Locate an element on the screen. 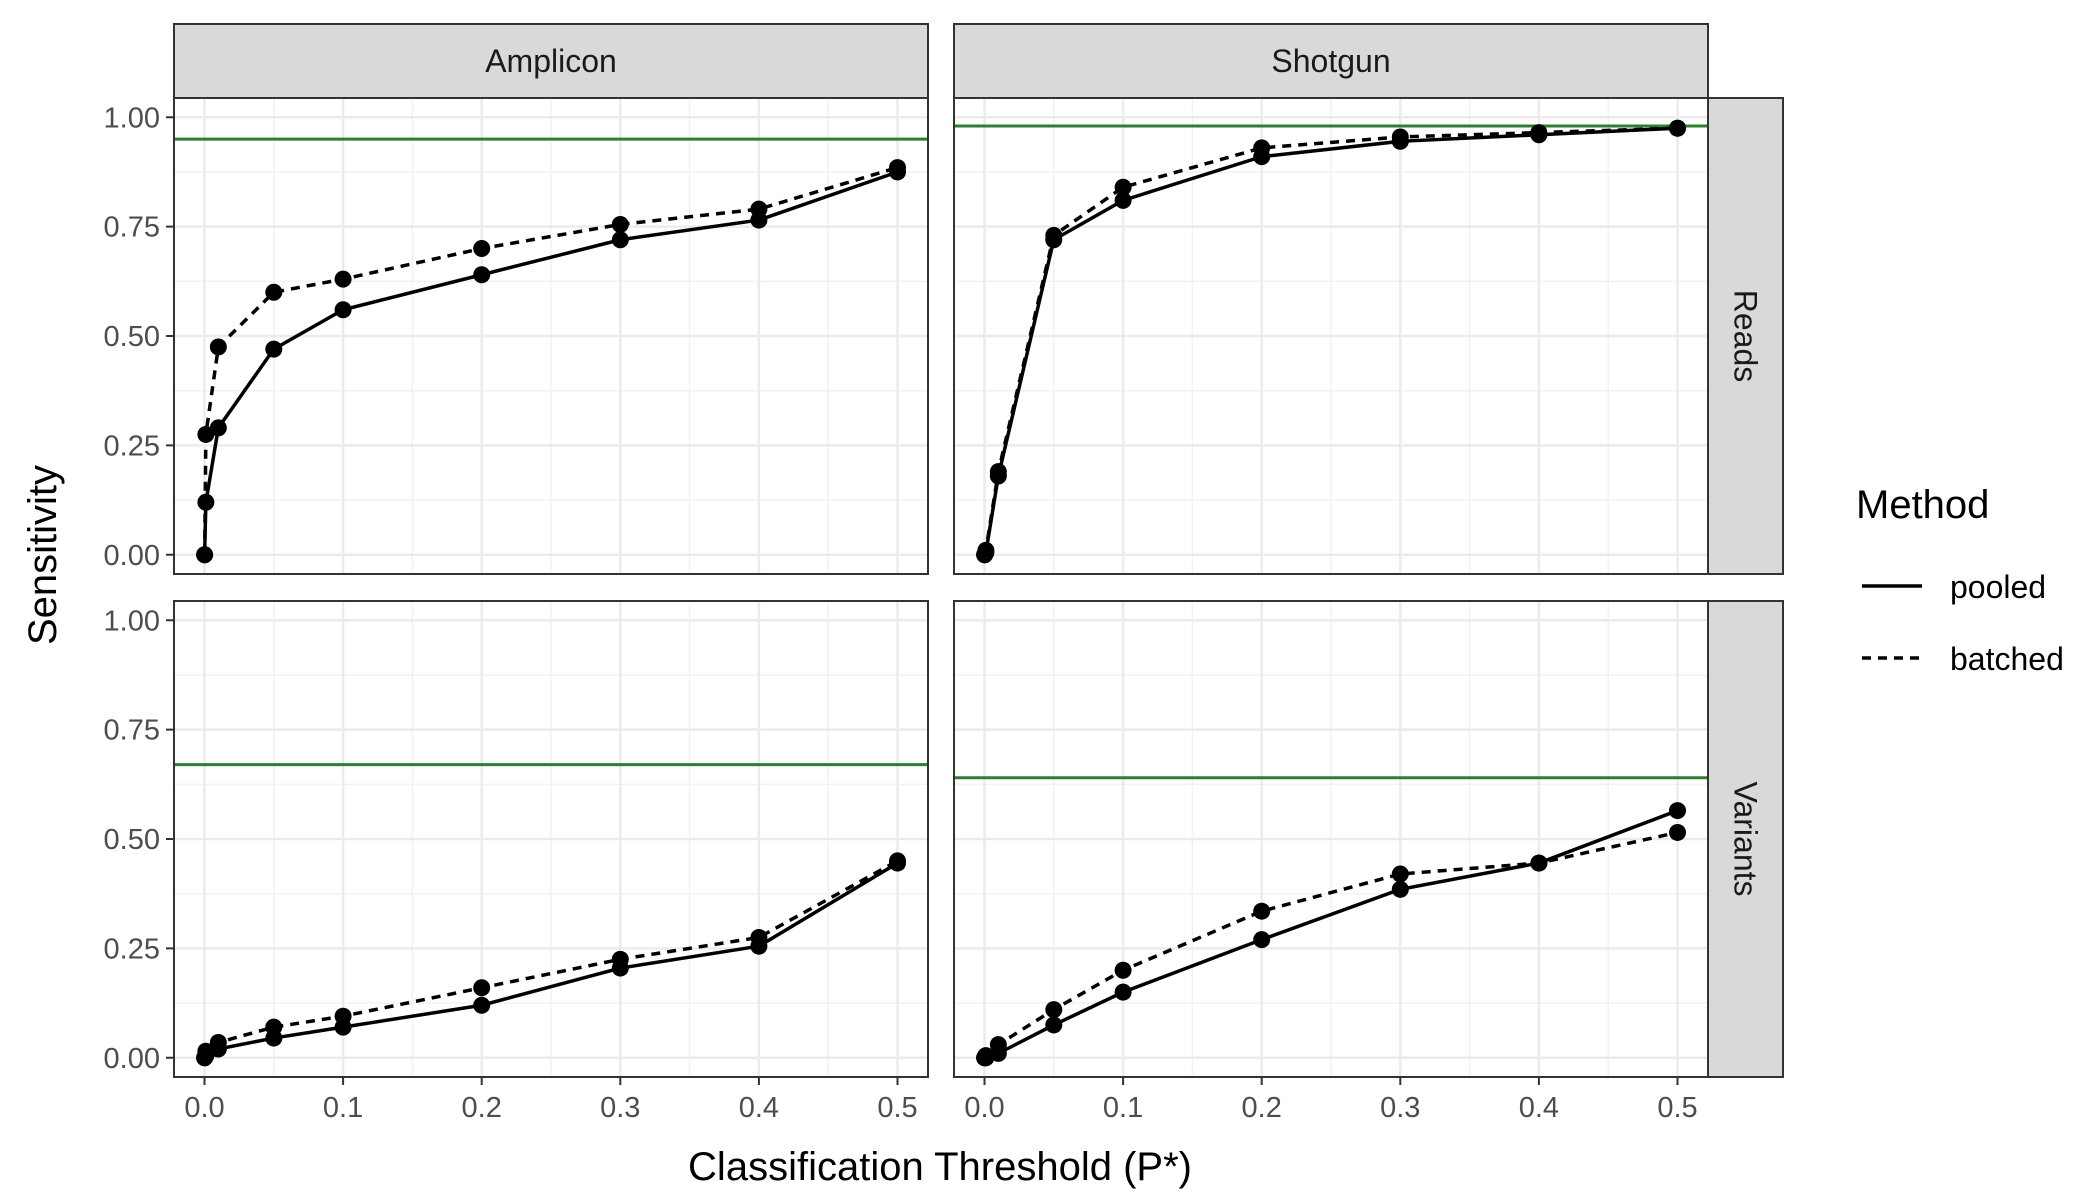 The width and height of the screenshot is (2100, 1200). legend-title: Method is located at coordinates (1922, 505).